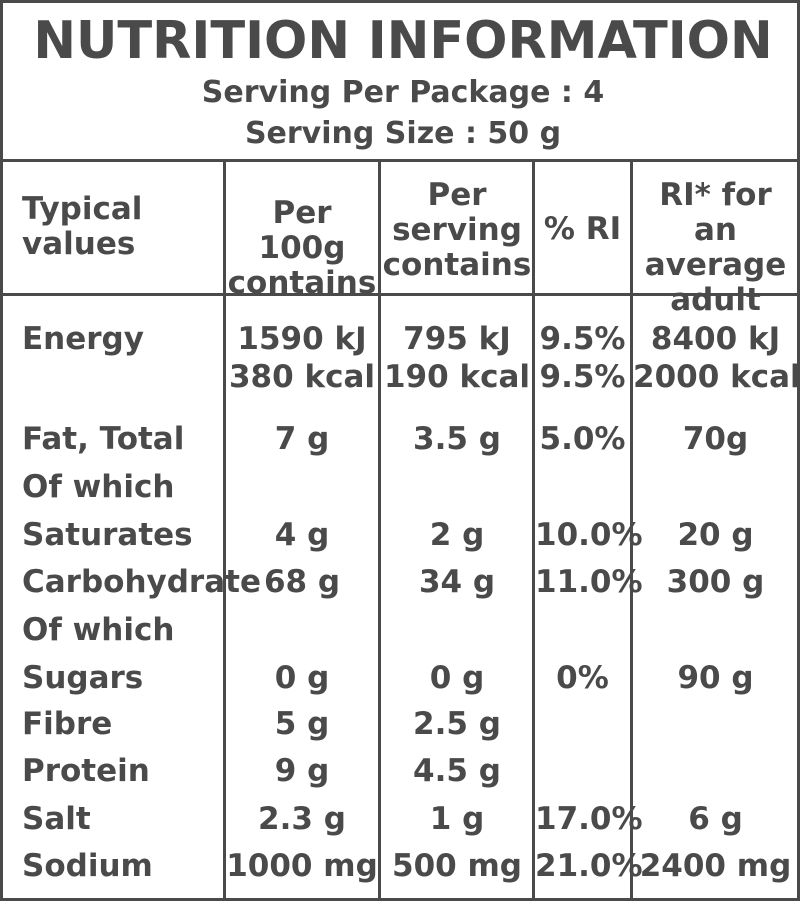 Image resolution: width=800 pixels, height=901 pixels. What do you see at coordinates (83, 678) in the screenshot?
I see `nutrient-name: Sugars` at bounding box center [83, 678].